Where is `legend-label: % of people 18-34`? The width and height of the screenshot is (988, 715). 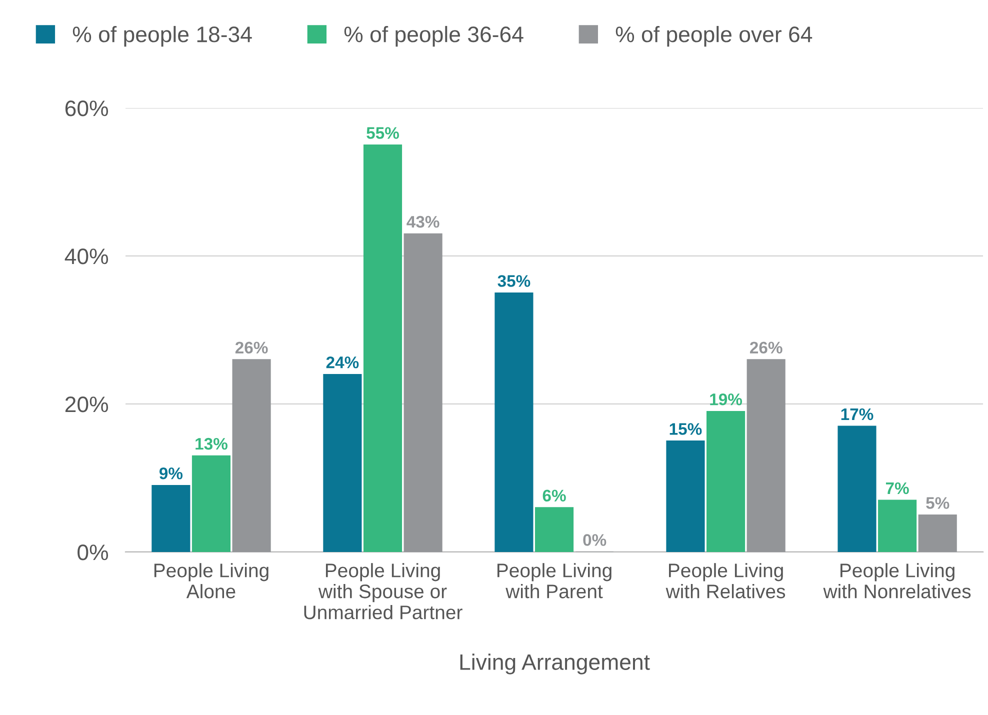 legend-label: % of people 18-34 is located at coordinates (162, 36).